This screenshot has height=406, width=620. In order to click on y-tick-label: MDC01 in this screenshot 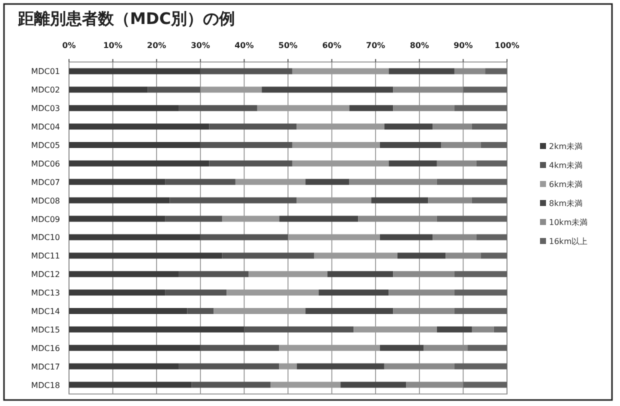, I will do `click(45, 71)`.